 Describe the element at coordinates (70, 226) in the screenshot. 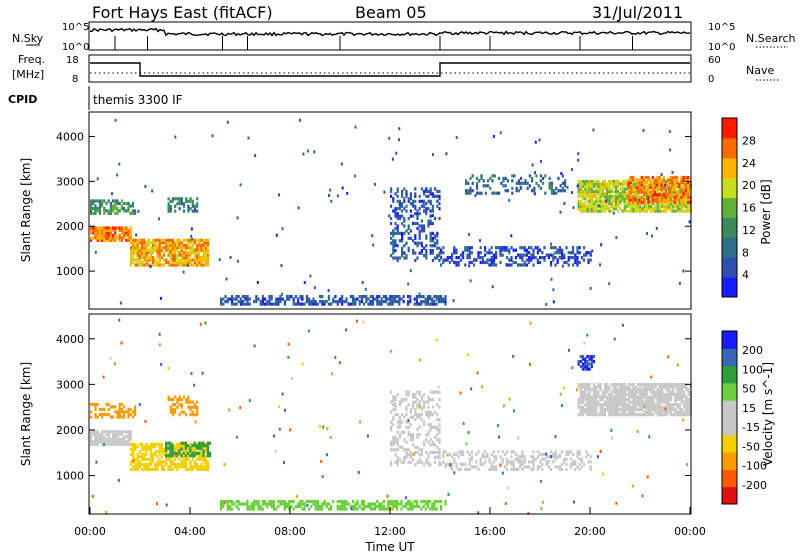

I see `y-tick-label: 2000` at that location.